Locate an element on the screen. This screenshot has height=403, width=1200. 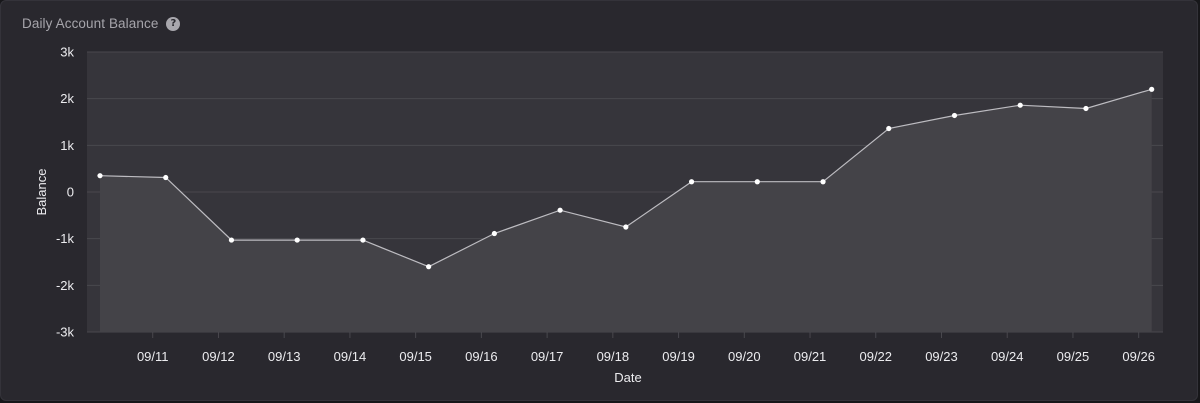
x-tick-label: 09/25 is located at coordinates (1073, 356).